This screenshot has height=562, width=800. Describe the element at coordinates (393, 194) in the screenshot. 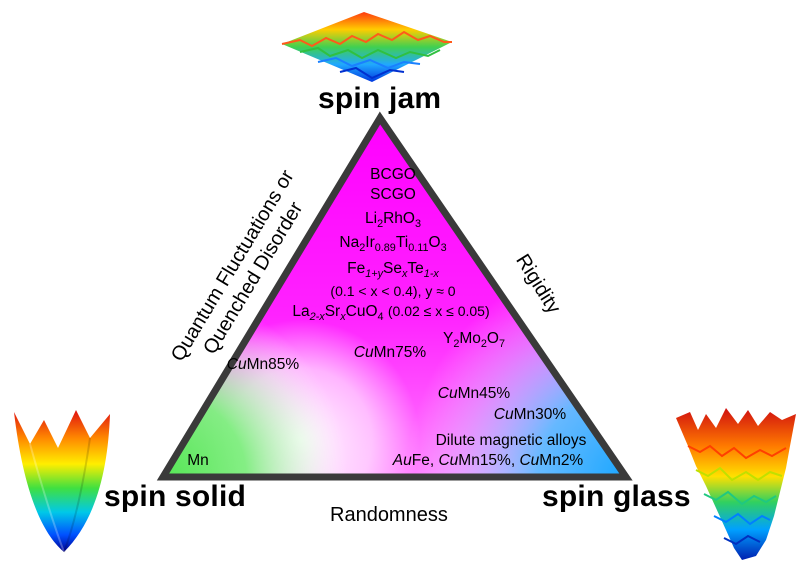

I see `material-scgo: SCGO` at that location.